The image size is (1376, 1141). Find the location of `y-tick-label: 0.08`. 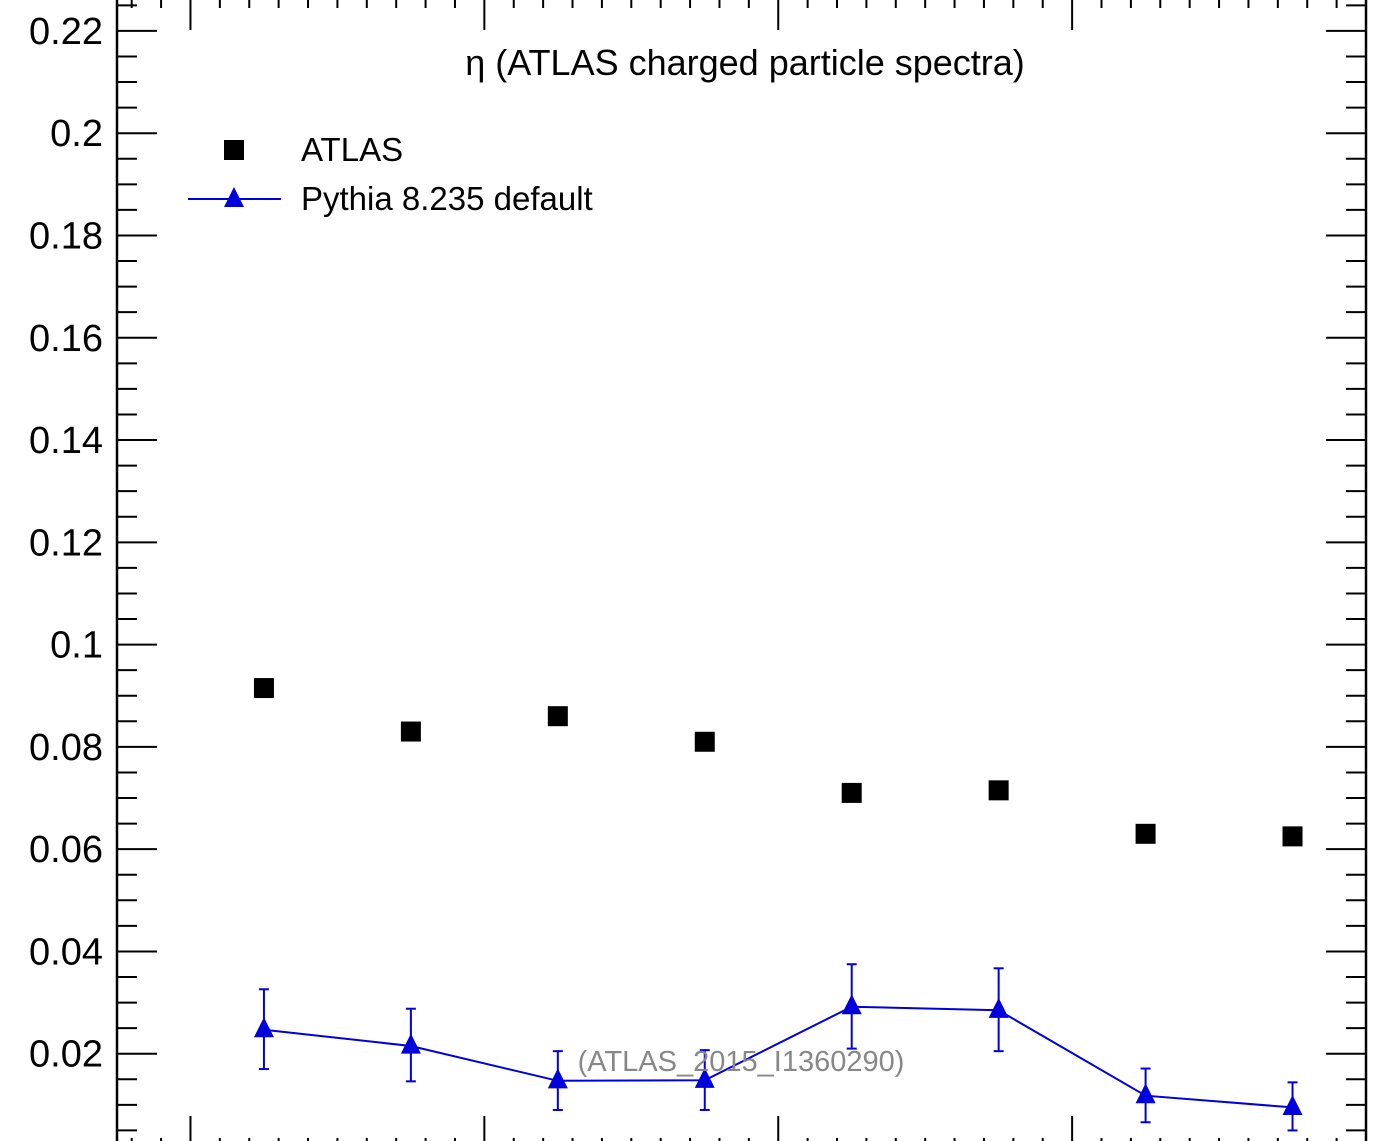

y-tick-label: 0.08 is located at coordinates (66, 748).